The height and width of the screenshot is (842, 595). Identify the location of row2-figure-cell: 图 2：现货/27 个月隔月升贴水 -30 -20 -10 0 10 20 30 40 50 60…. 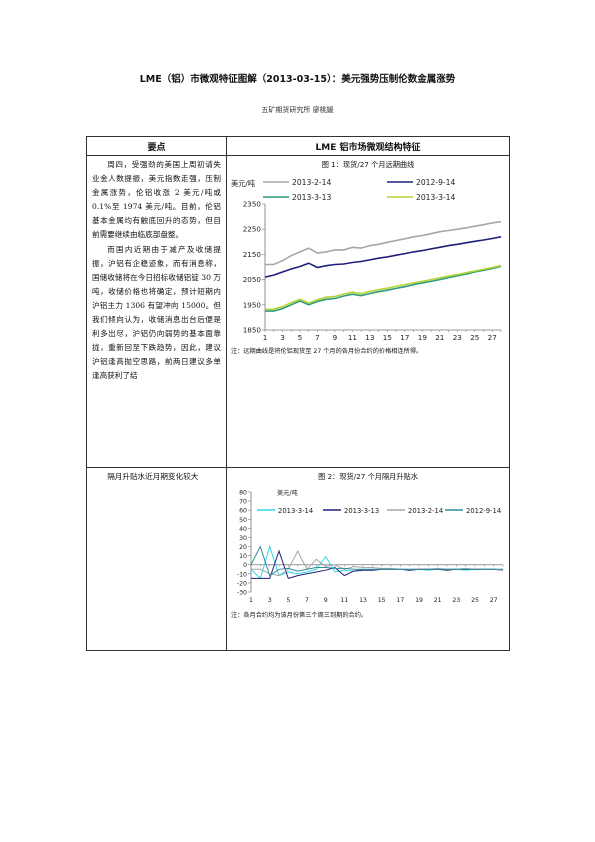
(368, 559).